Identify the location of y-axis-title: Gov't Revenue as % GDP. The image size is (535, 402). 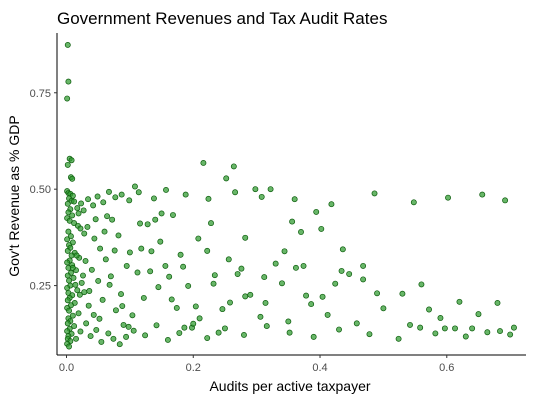
(14, 195).